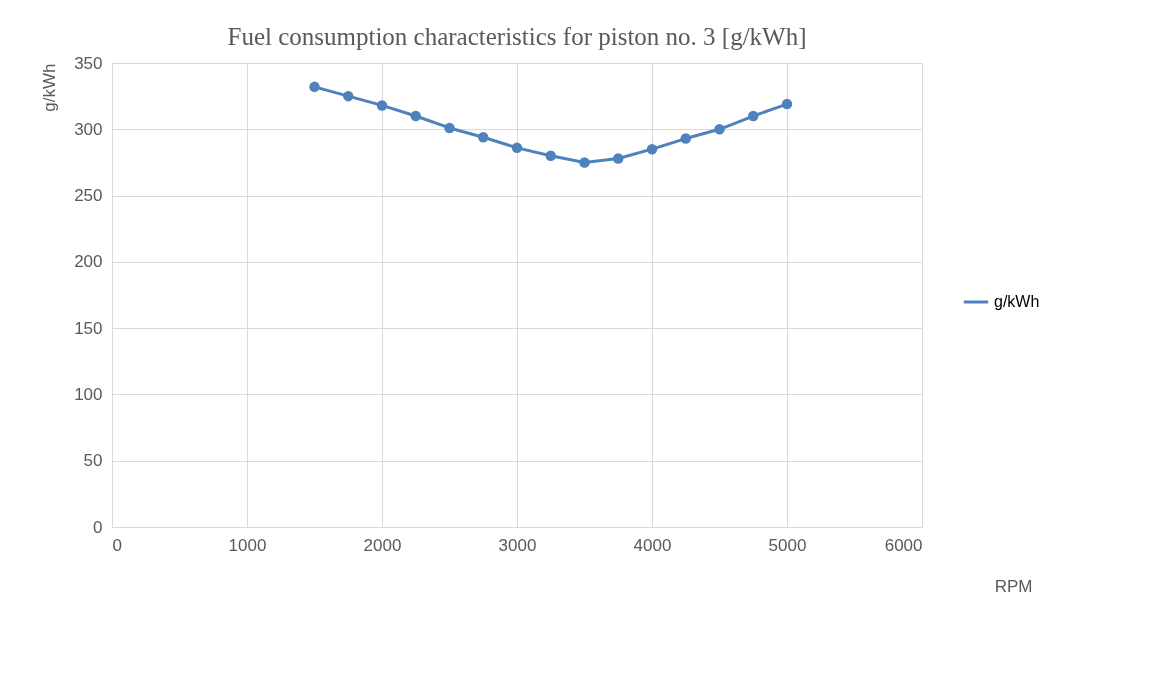  I want to click on x-tick-label: 4000, so click(652, 545).